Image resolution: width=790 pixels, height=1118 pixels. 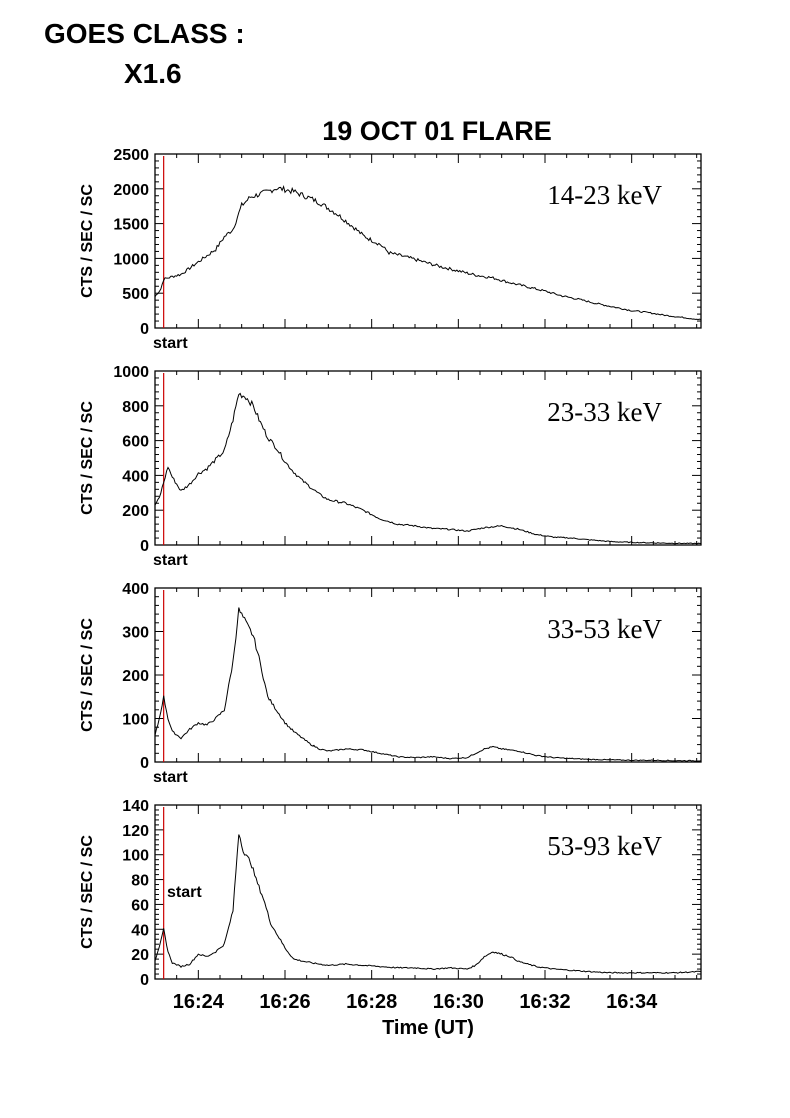 What do you see at coordinates (199, 1002) in the screenshot?
I see `x-tick-label: 16:24` at bounding box center [199, 1002].